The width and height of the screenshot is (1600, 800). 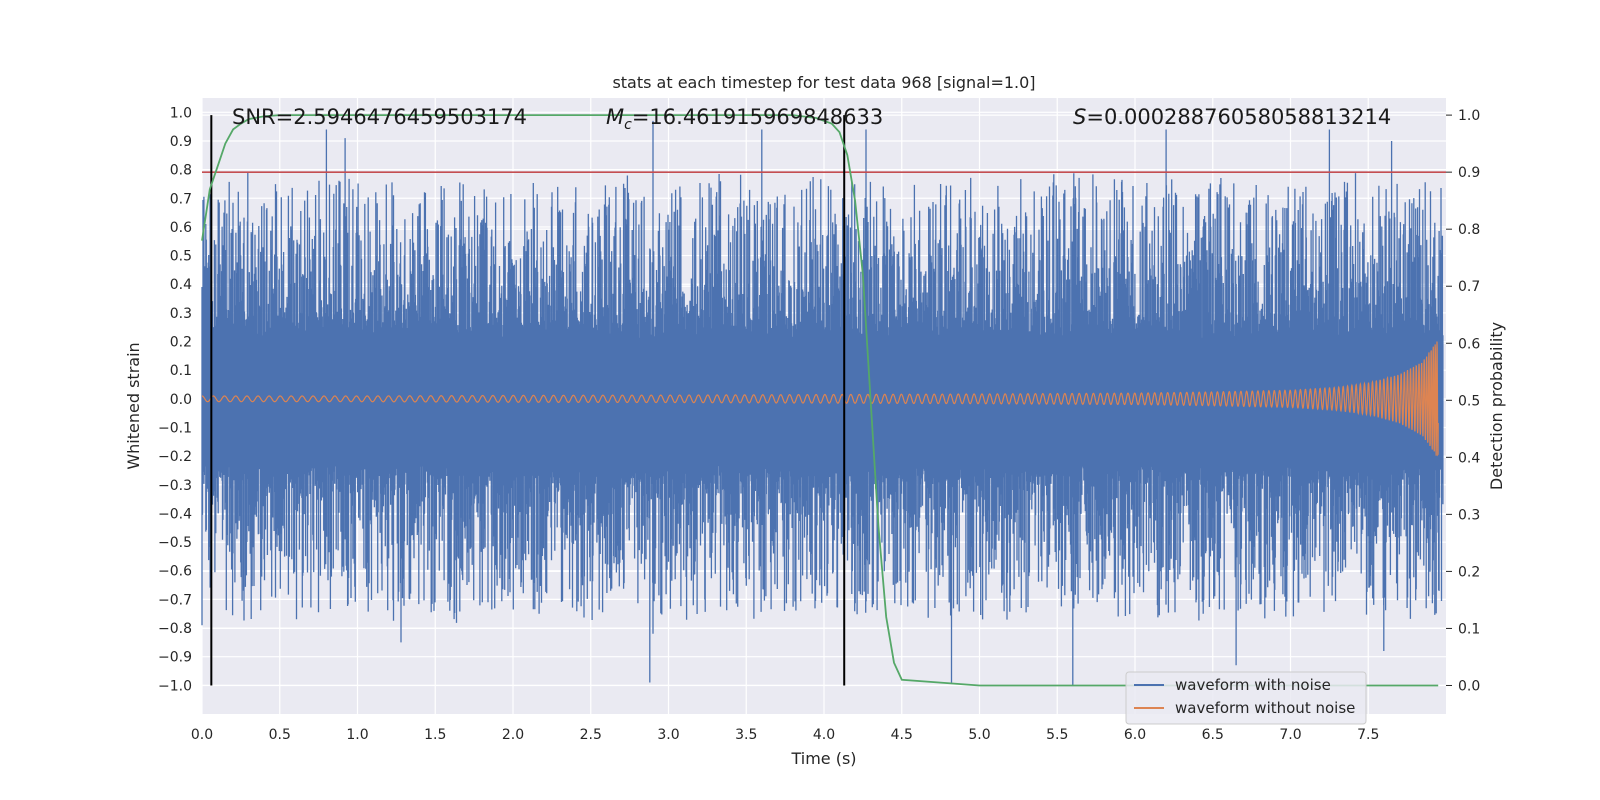 What do you see at coordinates (1238, 117) in the screenshot?
I see `s-value: =0.00028876058058813214` at bounding box center [1238, 117].